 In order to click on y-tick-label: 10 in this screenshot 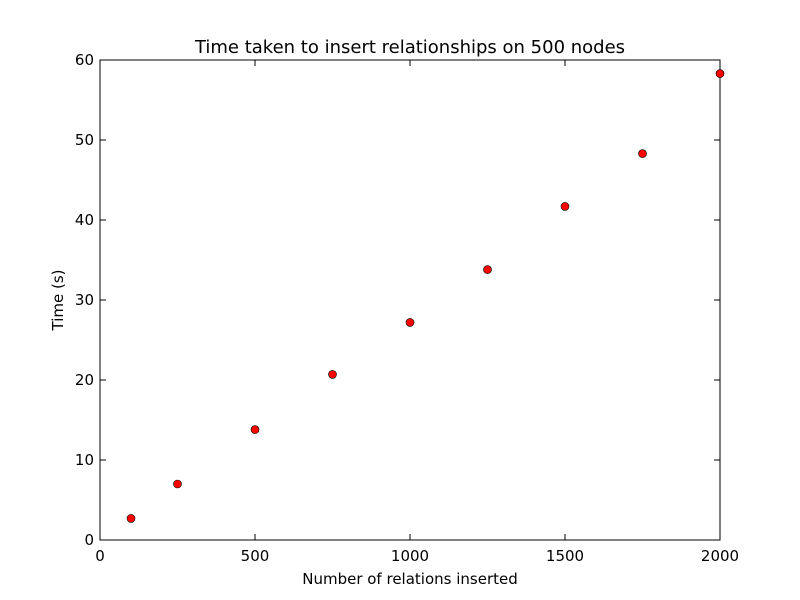, I will do `click(84, 460)`.